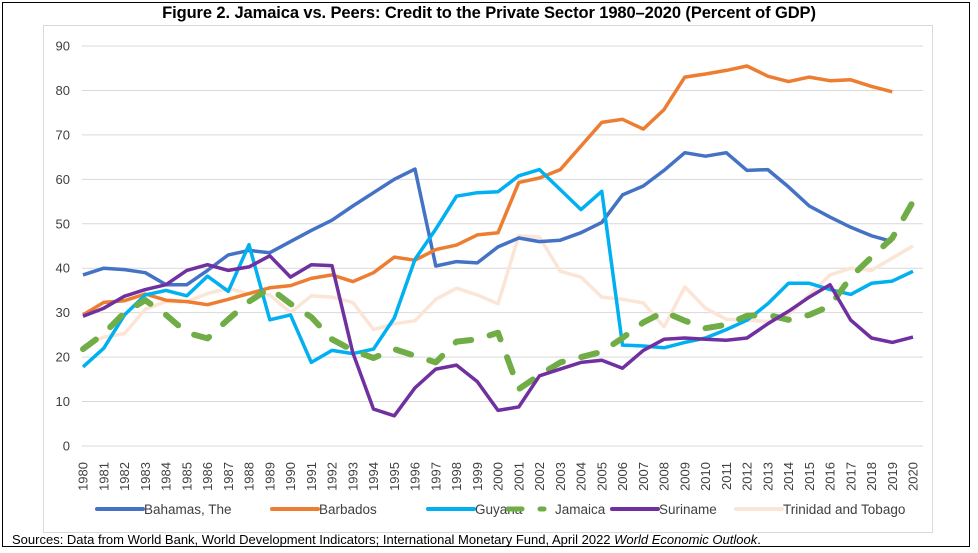 The image size is (978, 553). What do you see at coordinates (664, 476) in the screenshot?
I see `x-tick-label: 2008` at bounding box center [664, 476].